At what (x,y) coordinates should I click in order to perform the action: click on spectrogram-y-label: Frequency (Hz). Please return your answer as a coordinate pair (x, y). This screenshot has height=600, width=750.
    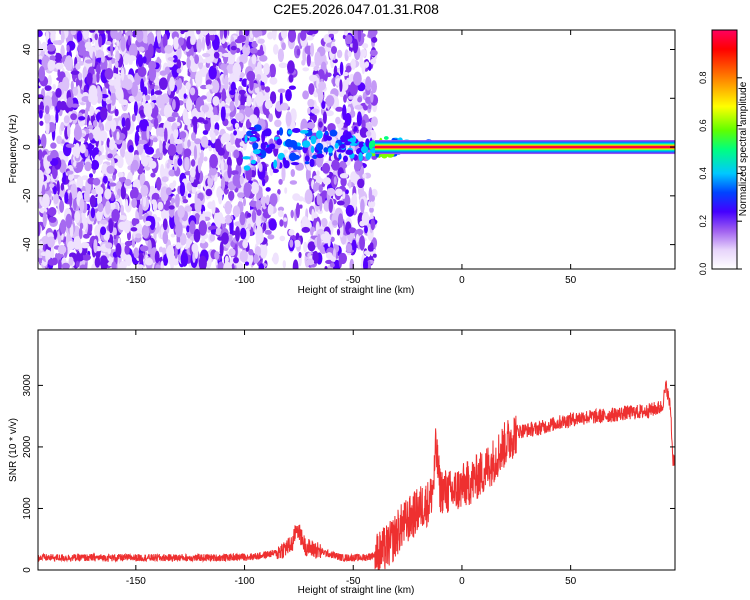
    Looking at the image, I should click on (13, 149).